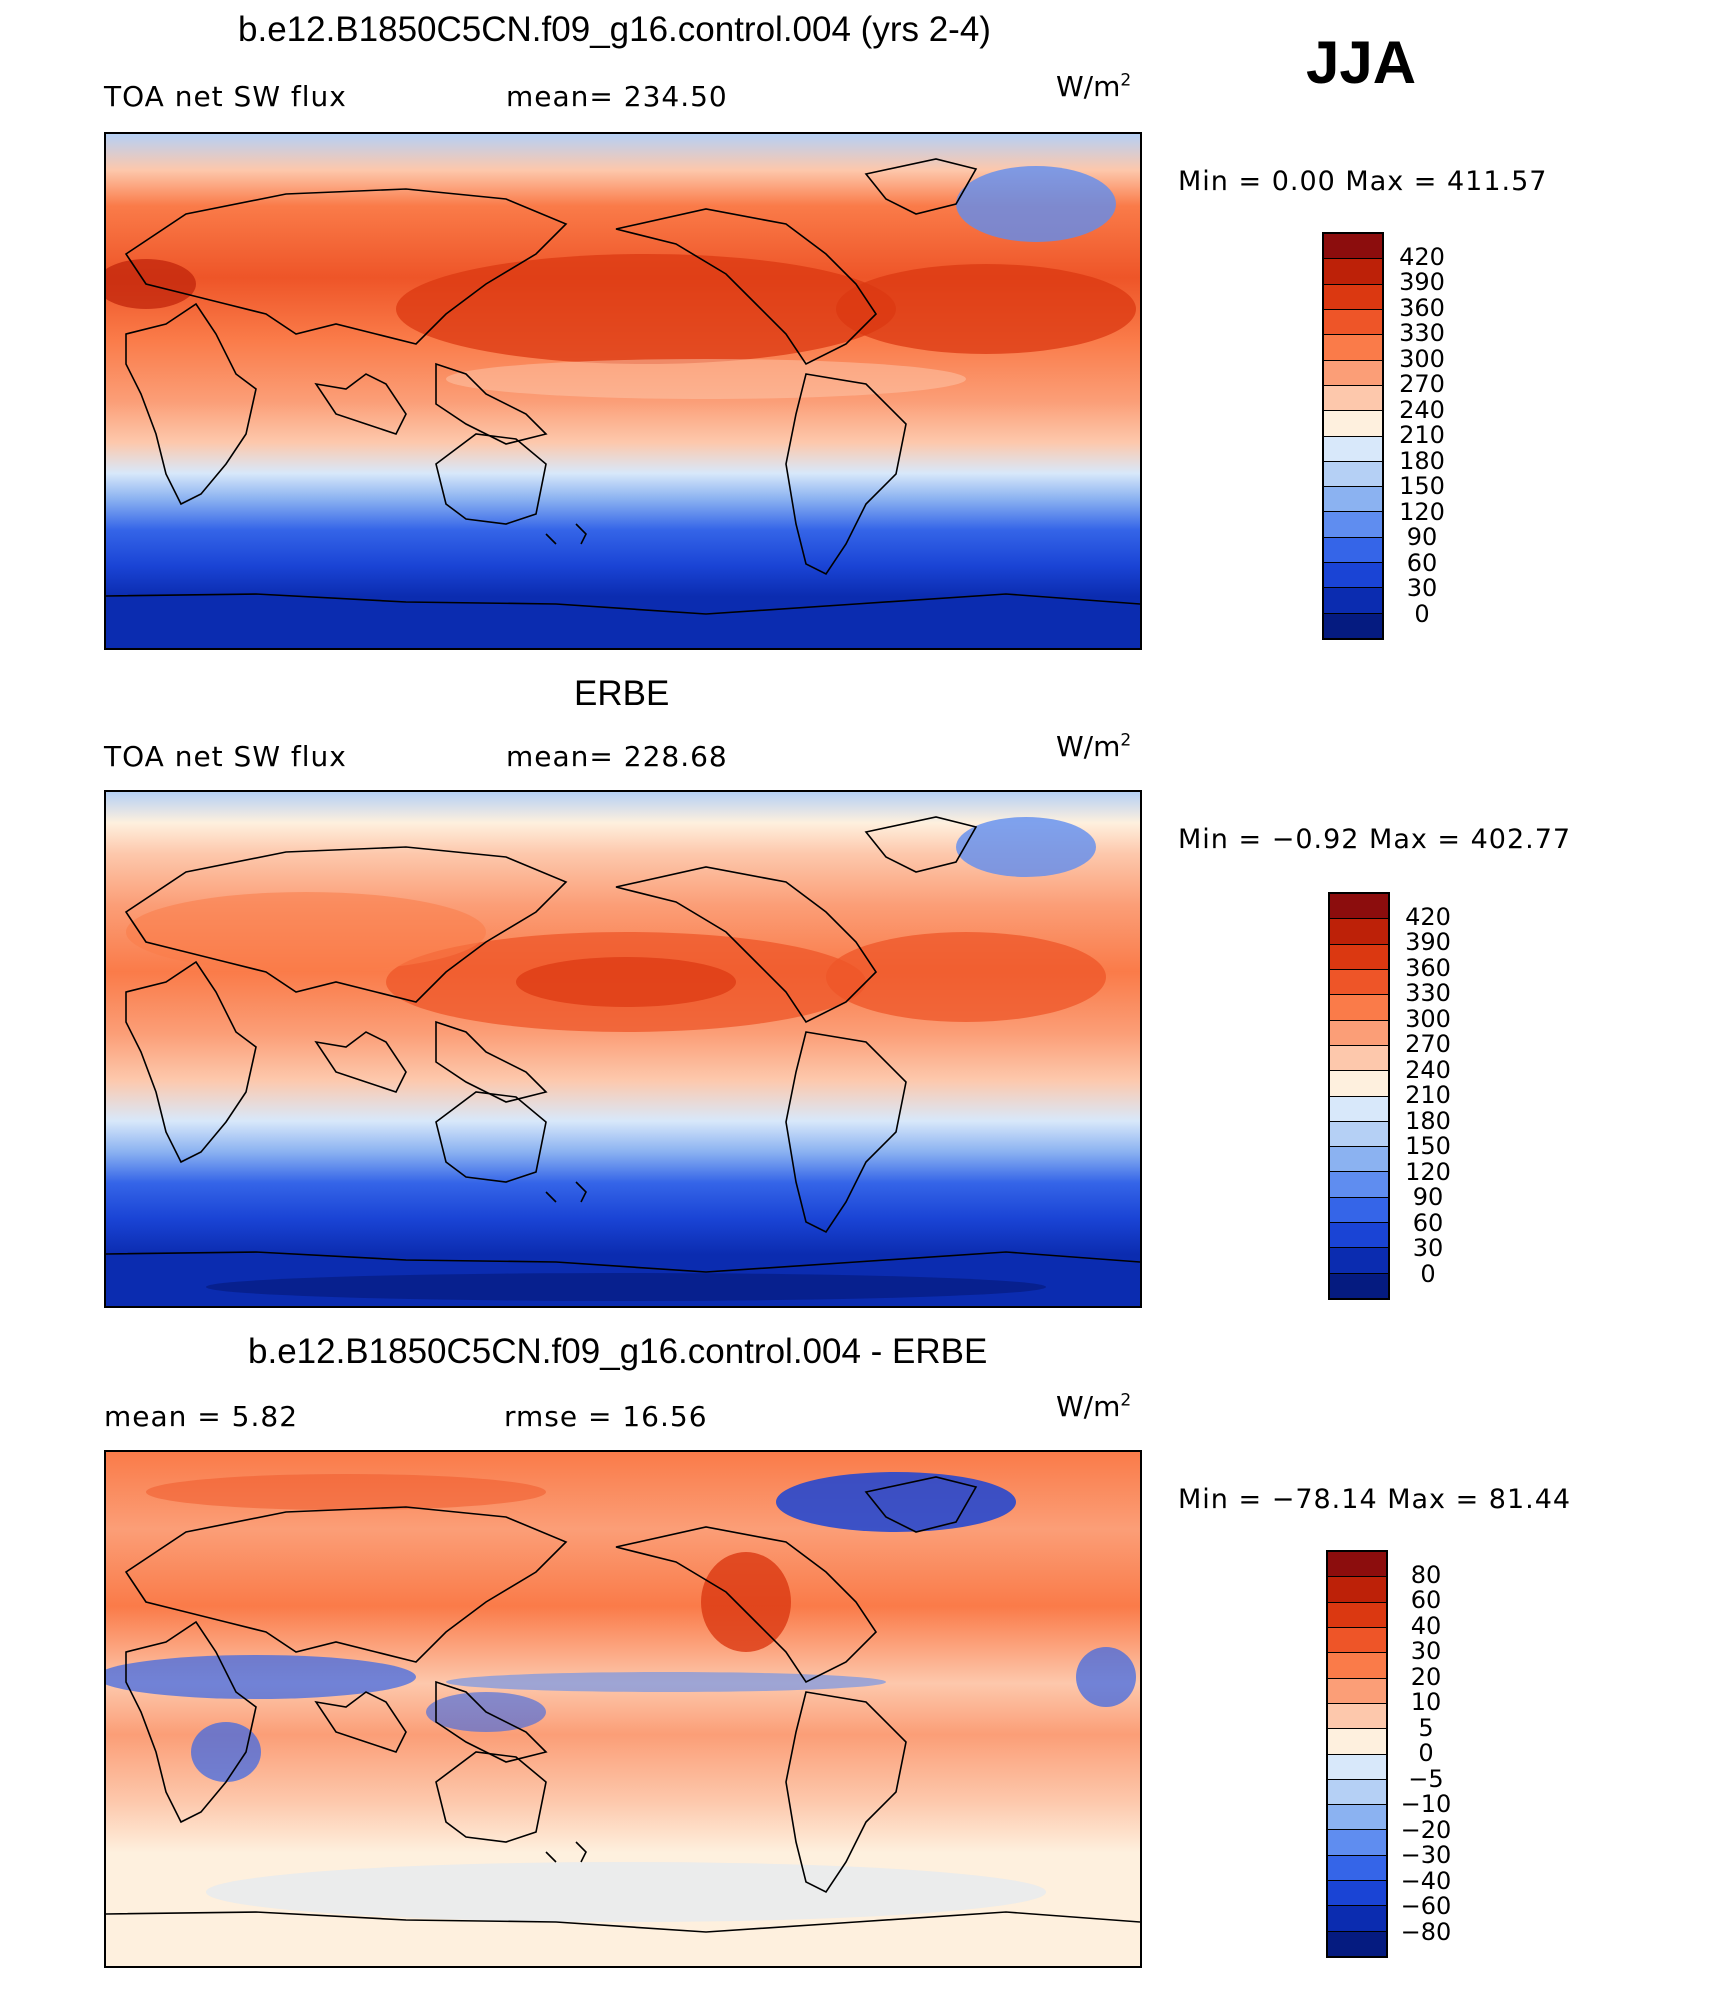 The height and width of the screenshot is (1991, 1710). What do you see at coordinates (1426, 1880) in the screenshot?
I see `colorbar-tick-label: −40` at bounding box center [1426, 1880].